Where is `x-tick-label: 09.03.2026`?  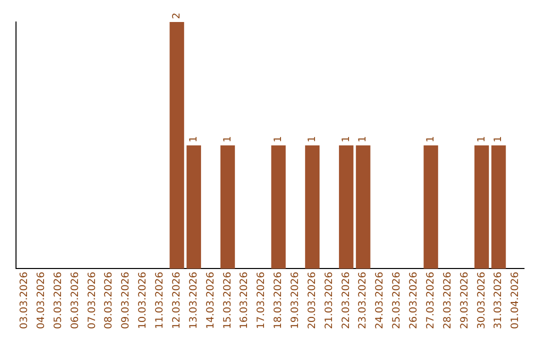 x-tick-label: 09.03.2026 is located at coordinates (126, 301).